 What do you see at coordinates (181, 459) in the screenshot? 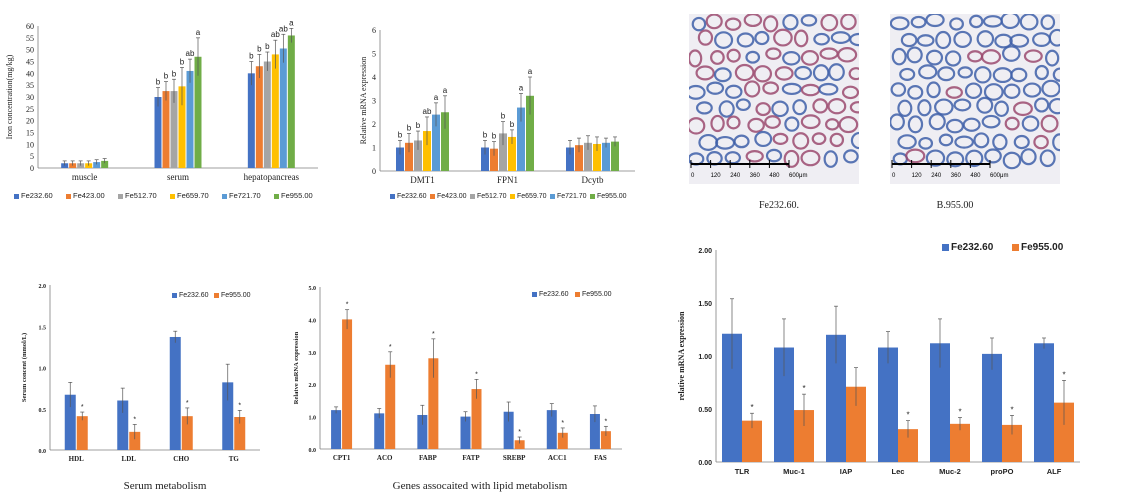
I see `x-tick-label: CHO` at bounding box center [181, 459].